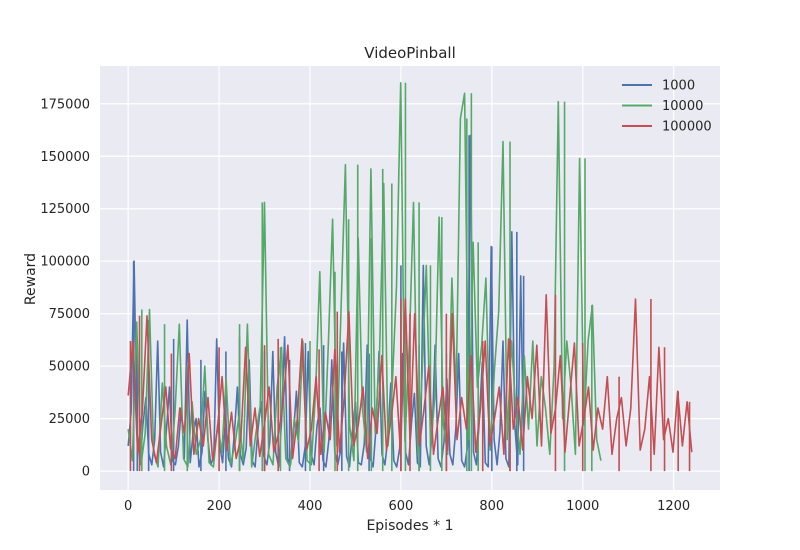 Image resolution: width=800 pixels, height=550 pixels. I want to click on legend: 1000 10000 100000, so click(667, 107).